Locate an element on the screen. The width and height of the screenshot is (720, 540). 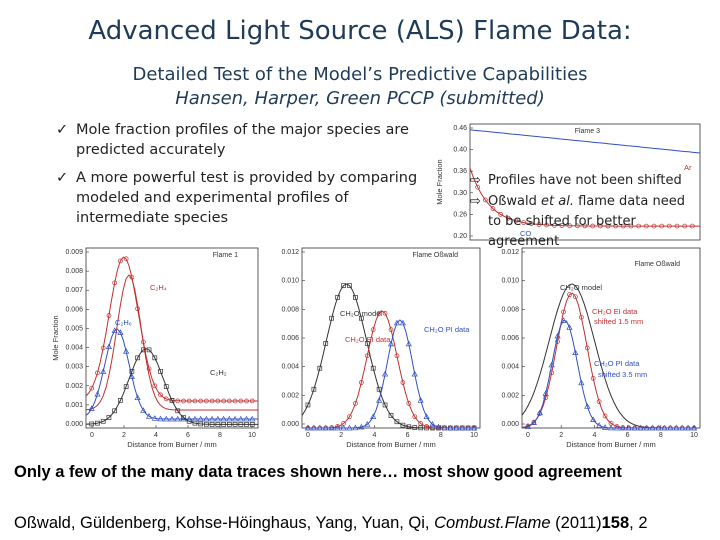
y-tick-label: 0.008 is located at coordinates (74, 271).